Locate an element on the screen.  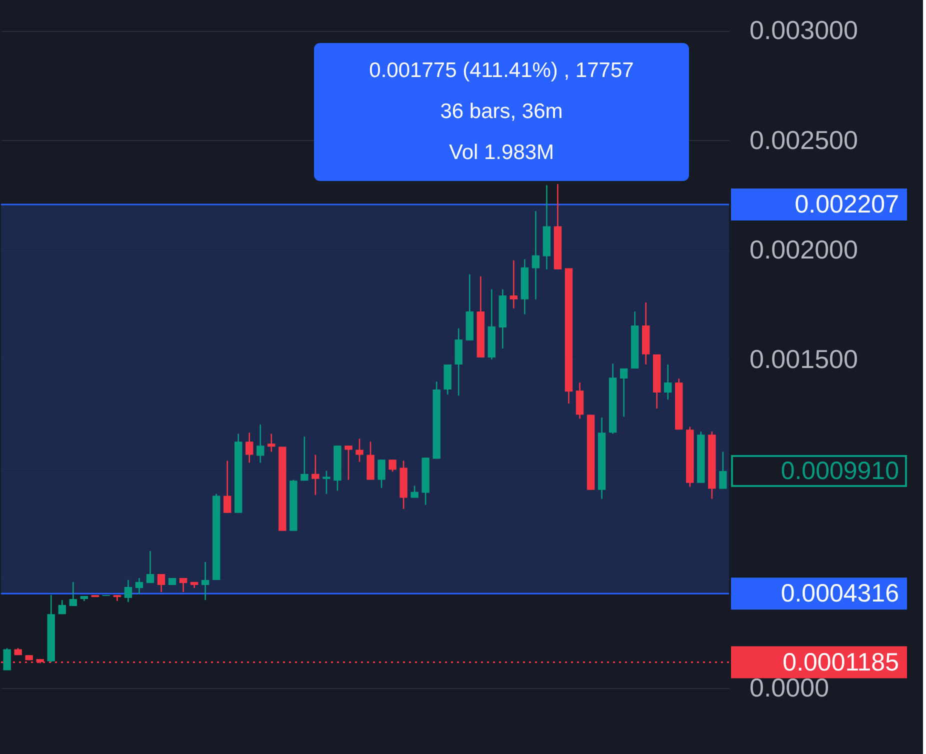
y-tick-label: 0.003000 is located at coordinates (804, 30).